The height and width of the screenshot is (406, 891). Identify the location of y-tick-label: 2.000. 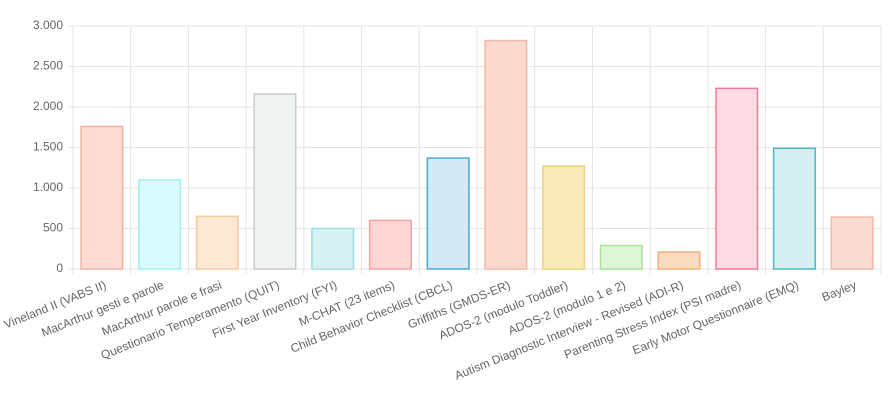
(48, 106).